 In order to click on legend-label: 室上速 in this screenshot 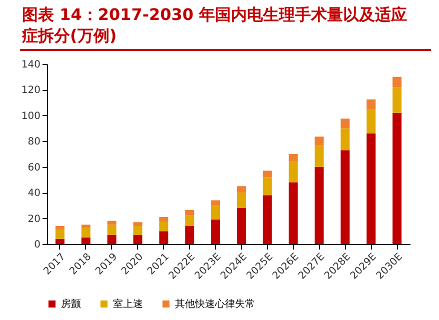, I will do `click(128, 304)`.